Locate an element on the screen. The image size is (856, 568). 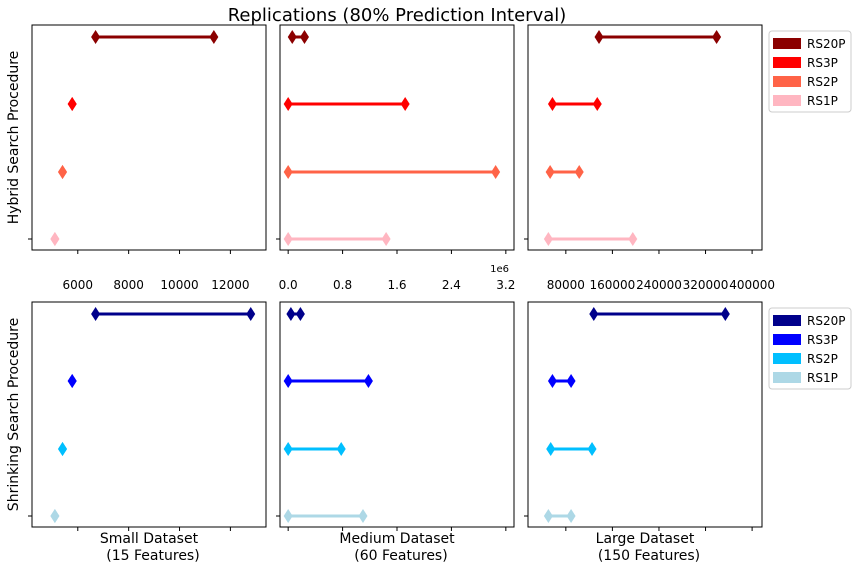
column-label-0-line-1: (15 Features) is located at coordinates (152, 556).